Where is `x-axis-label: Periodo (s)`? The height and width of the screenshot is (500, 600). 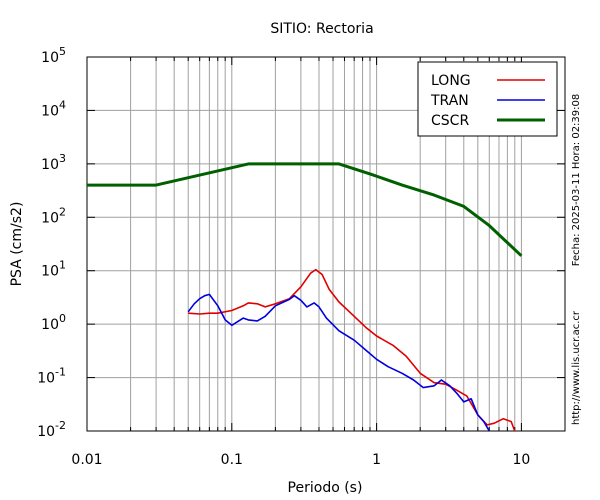 x-axis-label: Periodo (s) is located at coordinates (325, 488).